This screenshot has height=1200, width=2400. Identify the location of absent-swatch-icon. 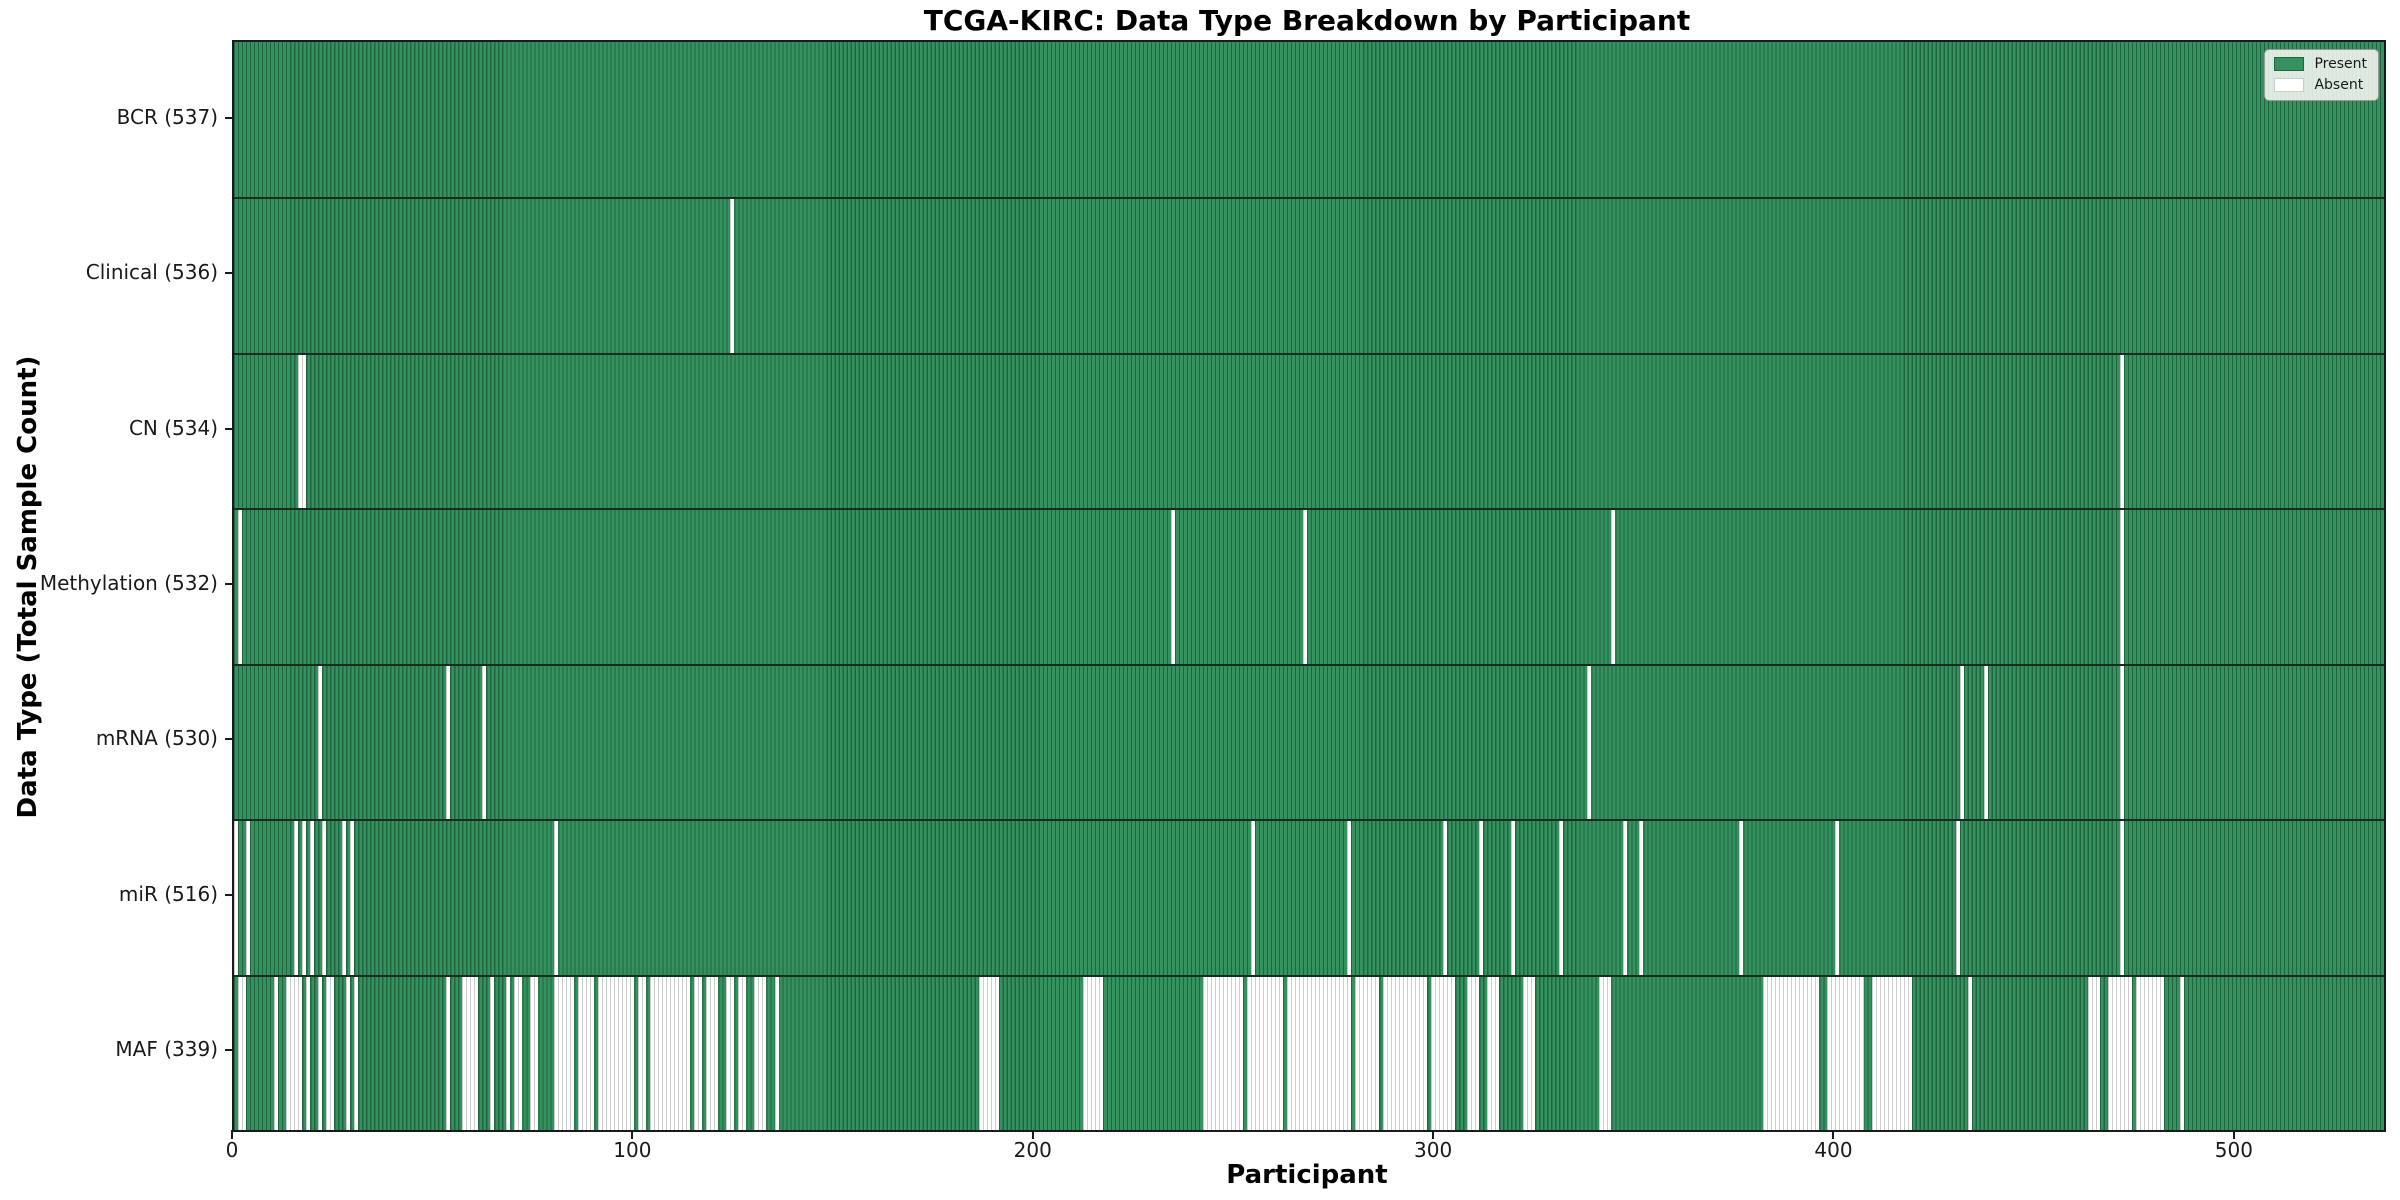
(2289, 85).